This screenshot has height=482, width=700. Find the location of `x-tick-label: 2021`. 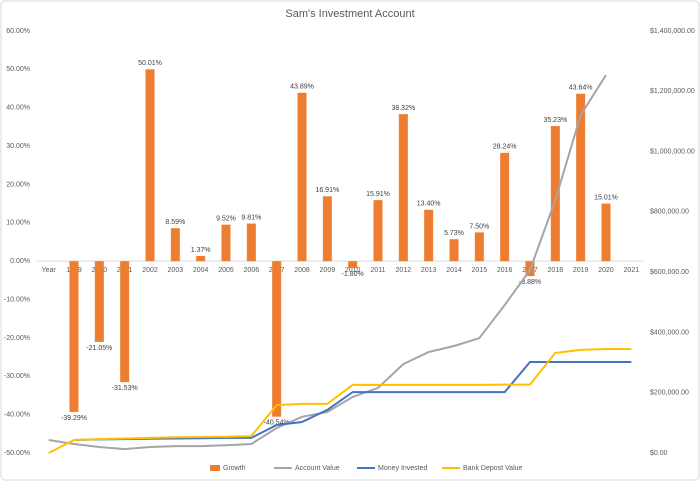

x-tick-label: 2021 is located at coordinates (632, 270).